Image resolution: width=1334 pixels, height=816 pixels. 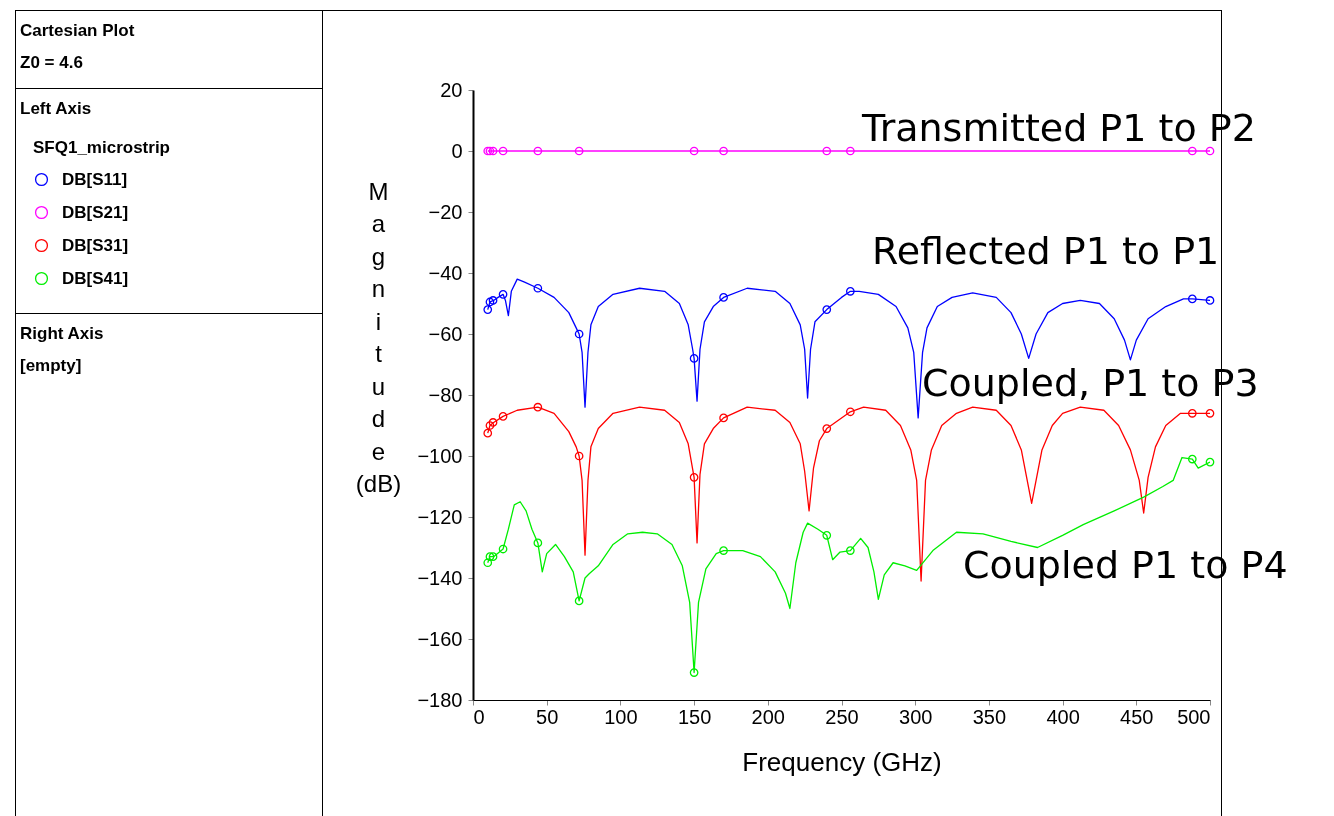 What do you see at coordinates (694, 716) in the screenshot?
I see `x-tick-label: 150` at bounding box center [694, 716].